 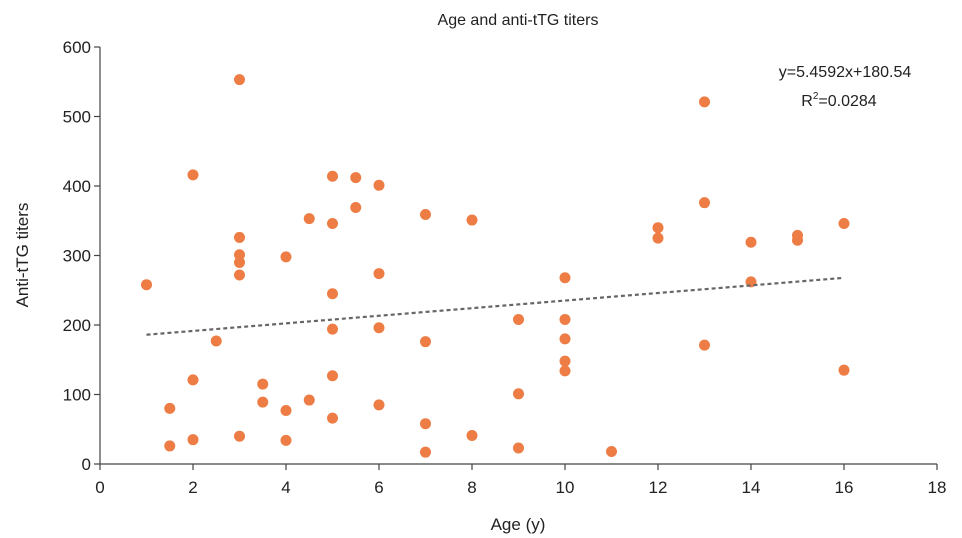 I want to click on x-tick-label: 18, so click(x=937, y=487).